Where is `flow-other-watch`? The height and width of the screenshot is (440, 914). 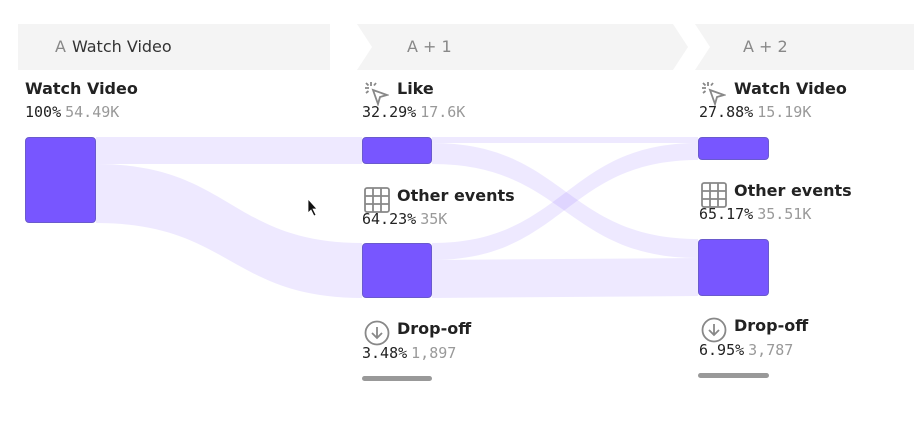
flow-other-watch is located at coordinates (565, 201).